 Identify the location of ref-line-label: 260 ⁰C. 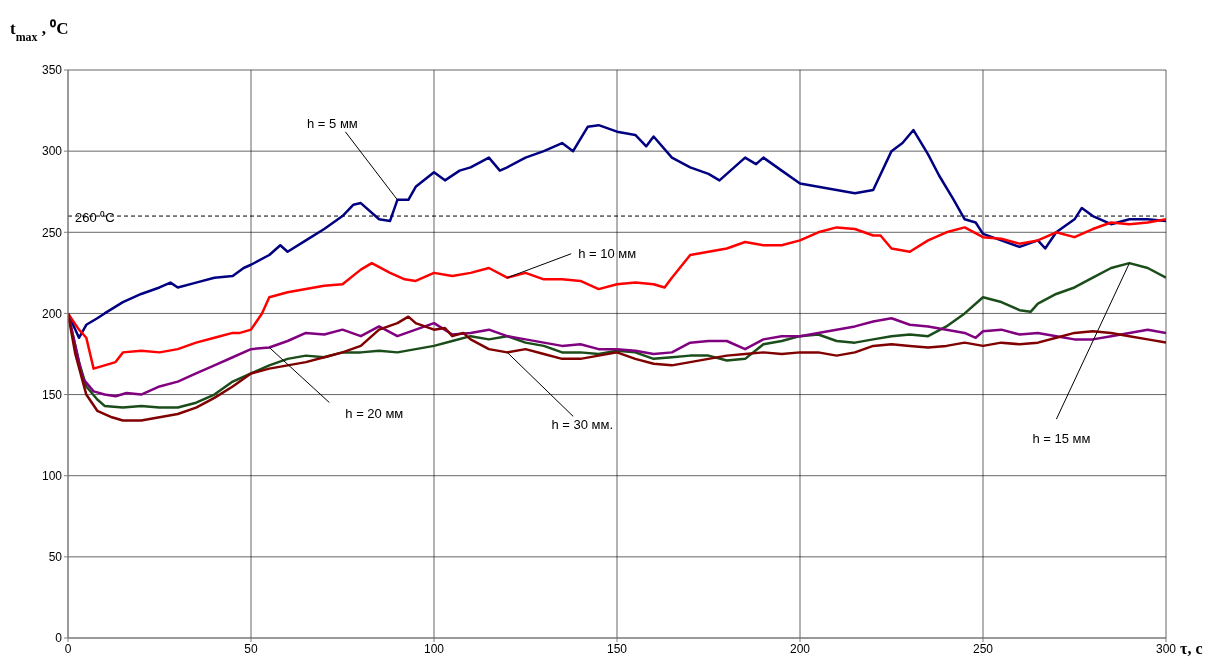
(95, 218).